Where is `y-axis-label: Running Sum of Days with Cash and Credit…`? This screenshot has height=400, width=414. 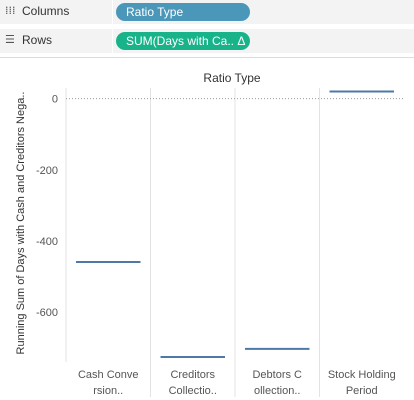 y-axis-label: Running Sum of Days with Cash and Credit… is located at coordinates (21, 223).